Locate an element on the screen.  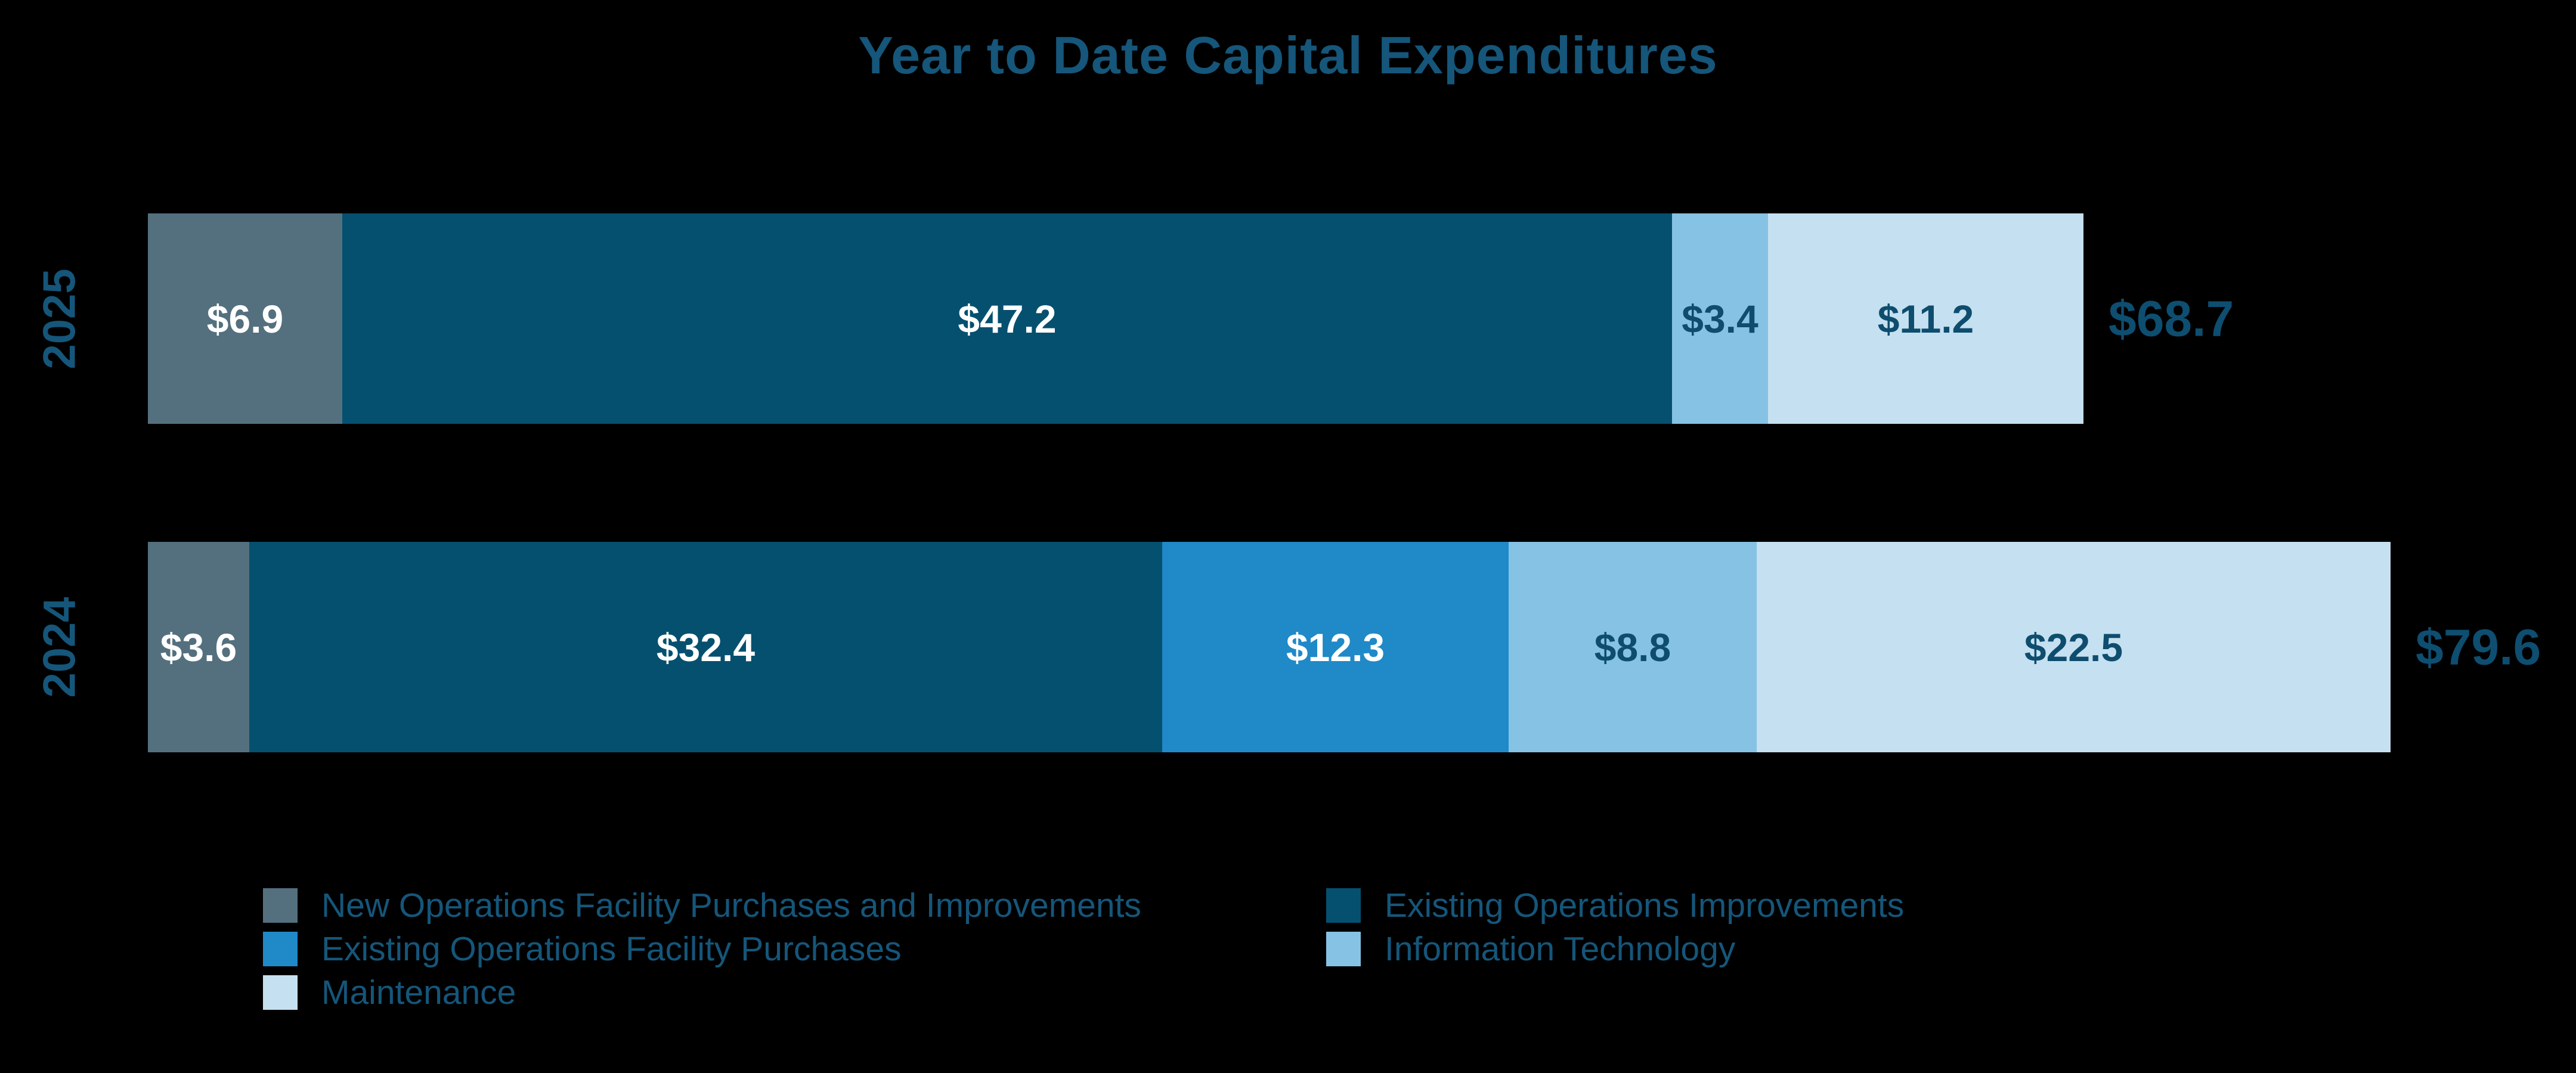
bar-total-label: $79.6 is located at coordinates (2478, 647).